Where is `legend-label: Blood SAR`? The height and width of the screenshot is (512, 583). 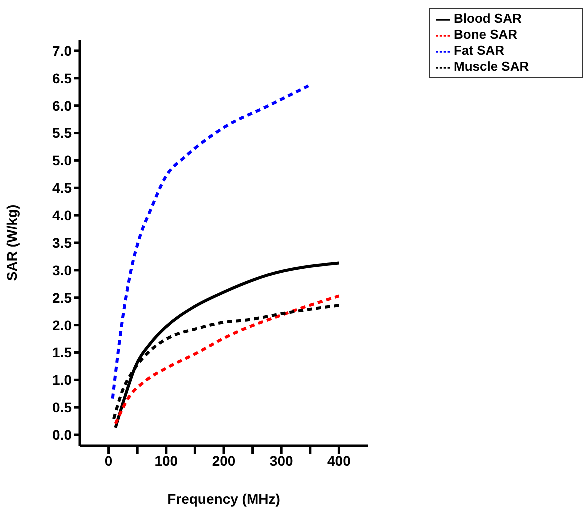
legend-label: Blood SAR is located at coordinates (488, 18).